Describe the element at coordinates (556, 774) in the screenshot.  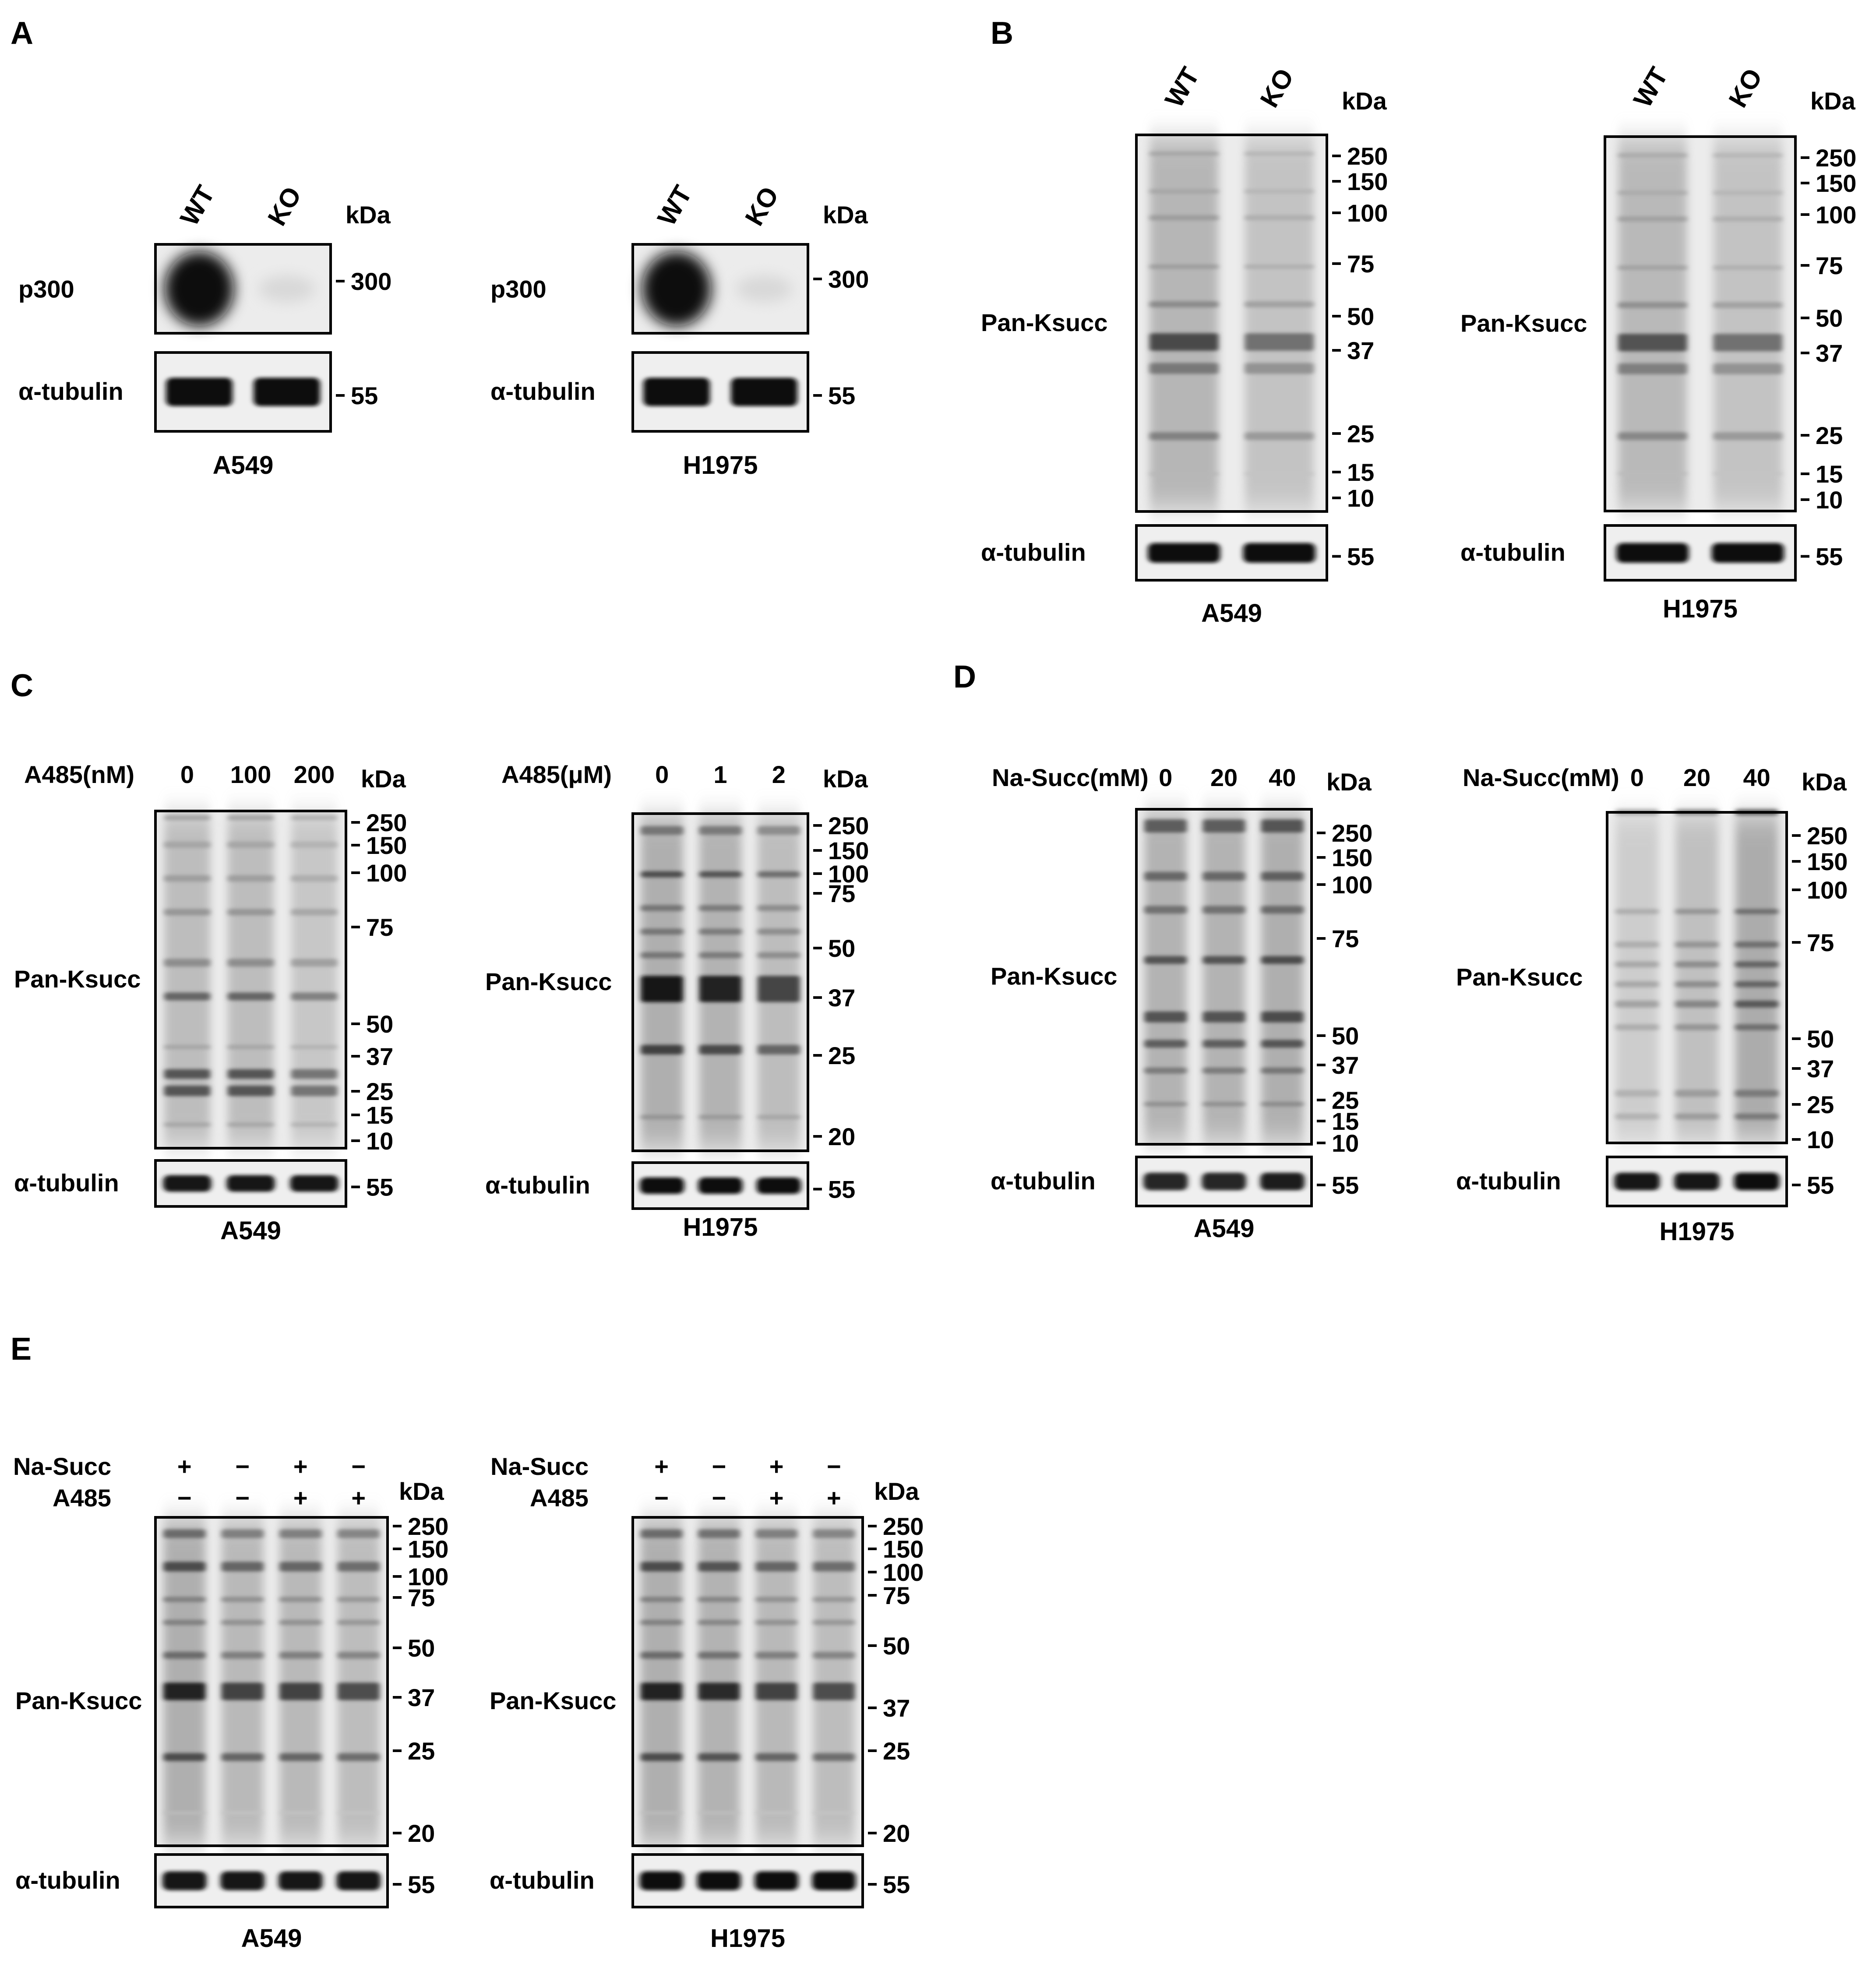
I see `treatment-header: A485(μM)` at that location.